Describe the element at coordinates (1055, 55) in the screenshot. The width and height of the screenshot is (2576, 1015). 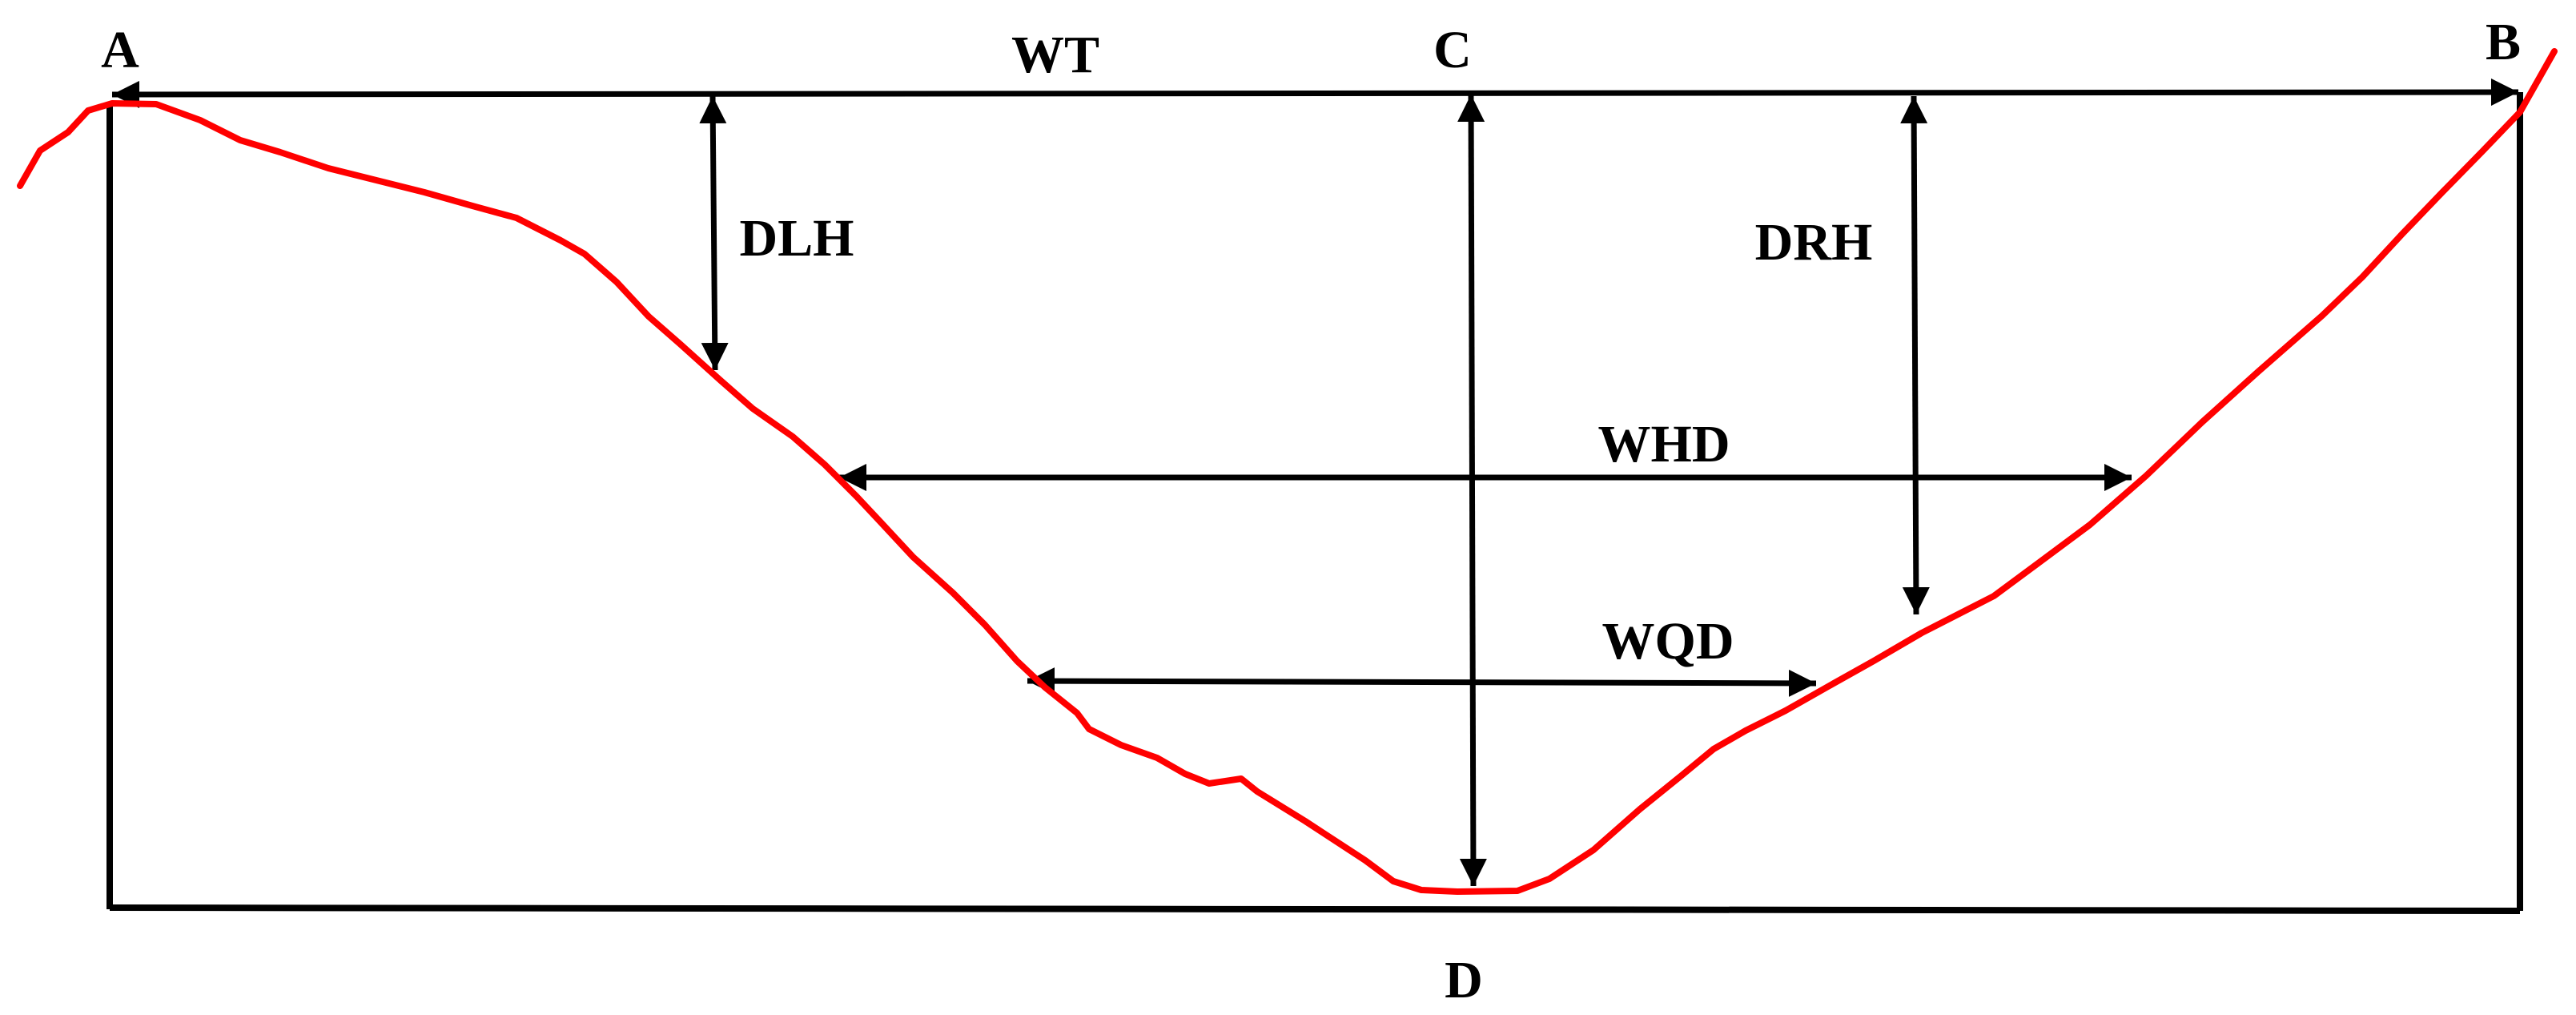
I see `wt-label: WT` at that location.